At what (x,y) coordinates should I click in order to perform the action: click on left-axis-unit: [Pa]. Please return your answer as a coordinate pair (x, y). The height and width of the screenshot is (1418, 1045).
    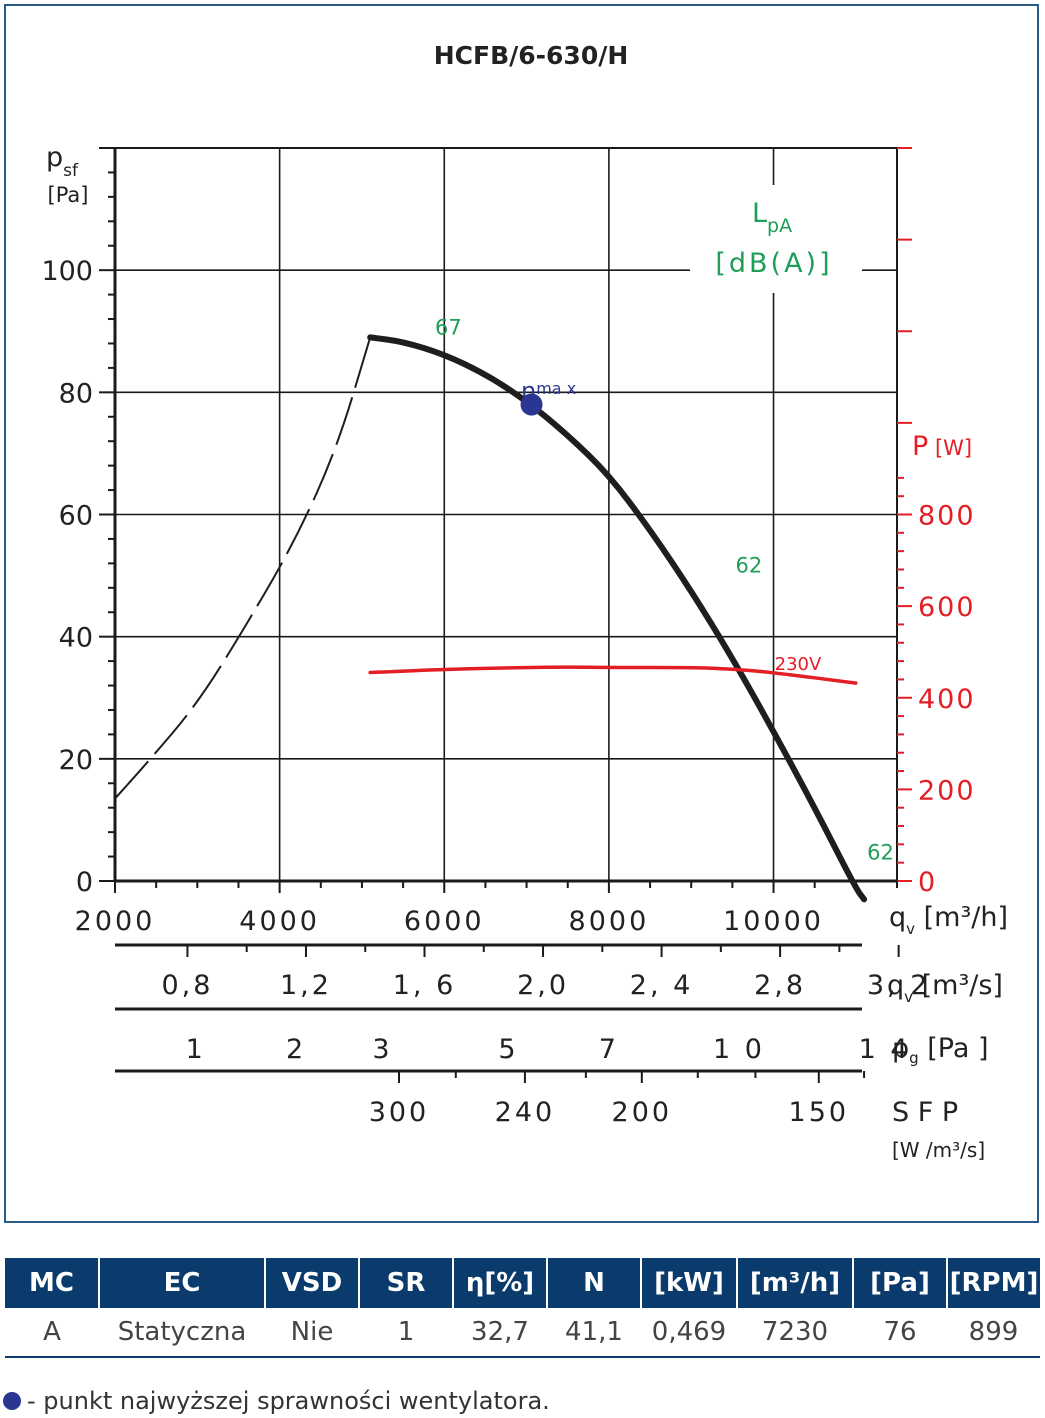
    Looking at the image, I should click on (68, 195).